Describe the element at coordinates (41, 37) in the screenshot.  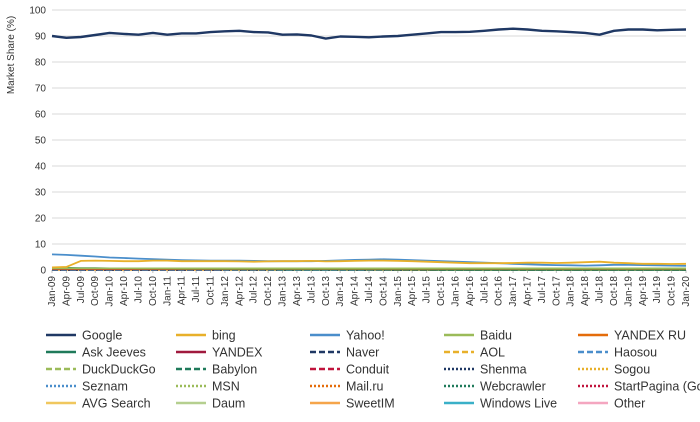
I see `y-tick-label: 90` at that location.